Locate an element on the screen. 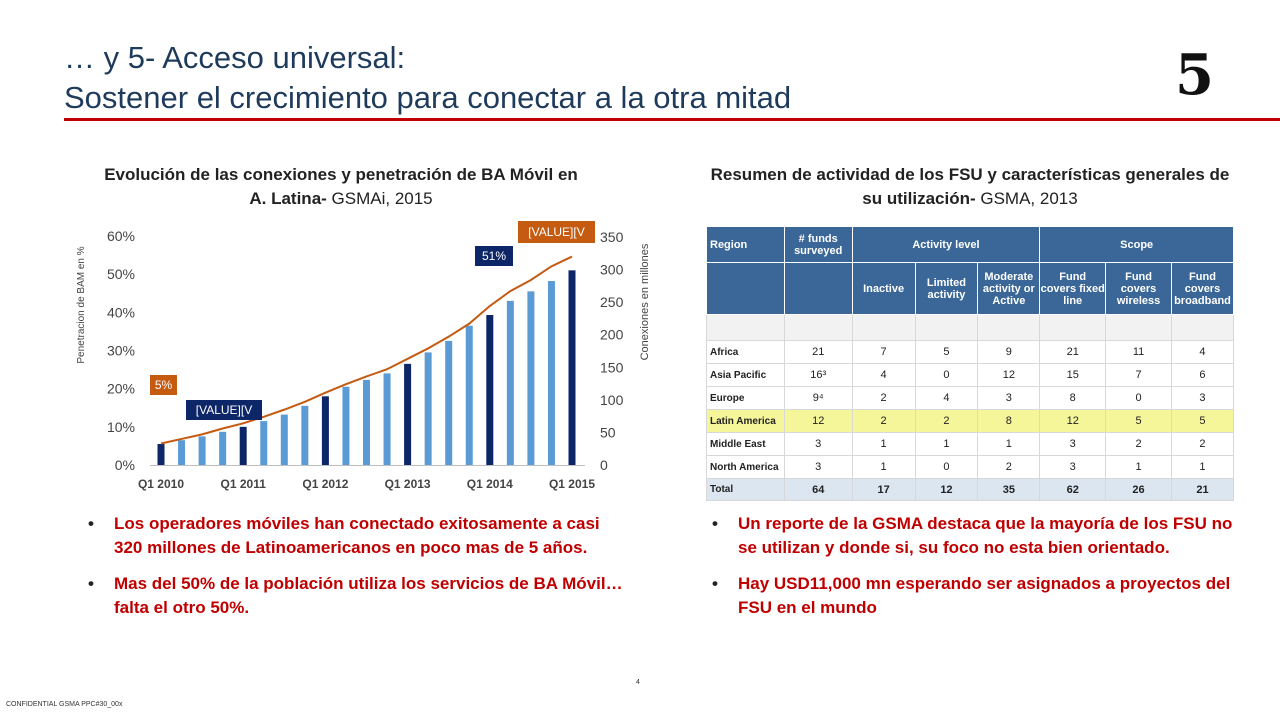 Image resolution: width=1280 pixels, height=720 pixels. table-cell: 9⁴ is located at coordinates (818, 398).